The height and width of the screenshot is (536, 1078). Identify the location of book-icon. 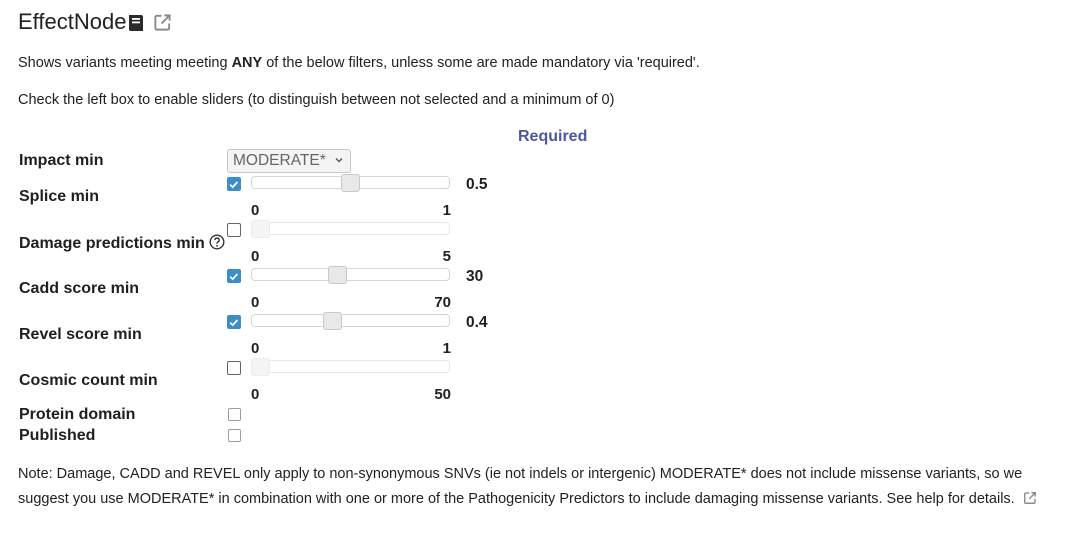
(136, 23).